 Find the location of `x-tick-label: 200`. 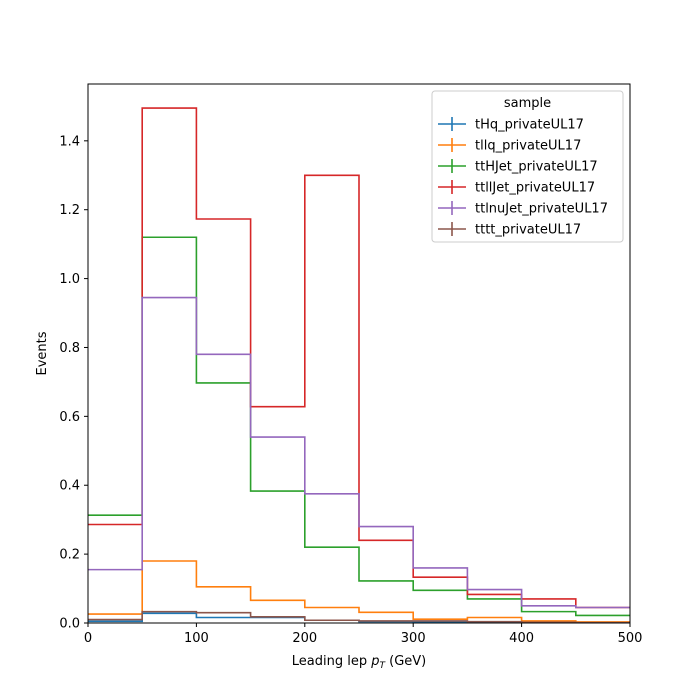

x-tick-label: 200 is located at coordinates (304, 638).